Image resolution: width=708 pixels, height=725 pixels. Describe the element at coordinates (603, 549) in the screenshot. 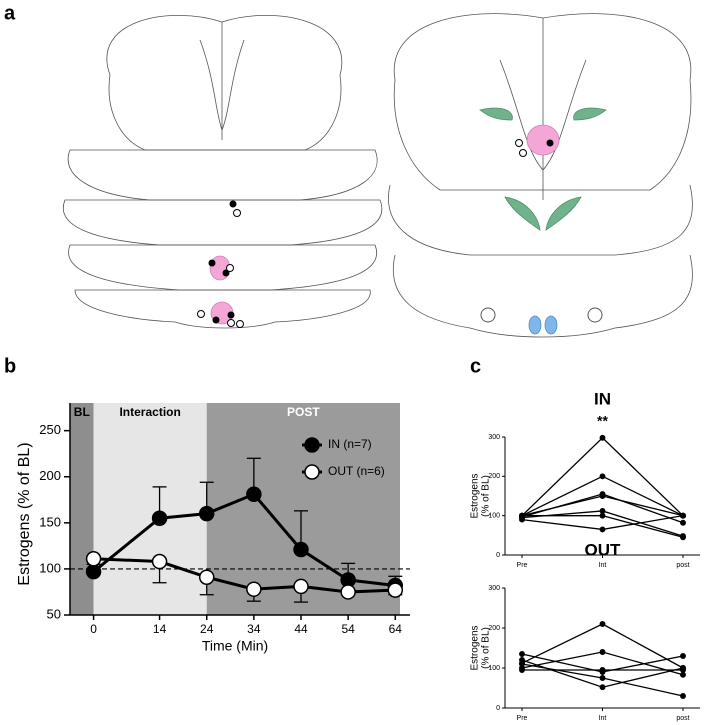

I see `chart-title: OUT` at that location.